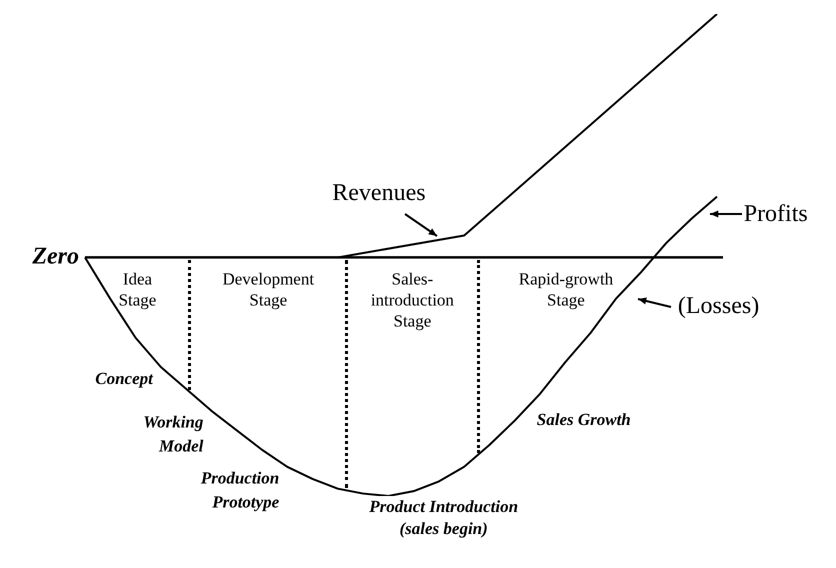 This screenshot has height=568, width=836. Describe the element at coordinates (55, 257) in the screenshot. I see `ref-line-label: Zero` at that location.